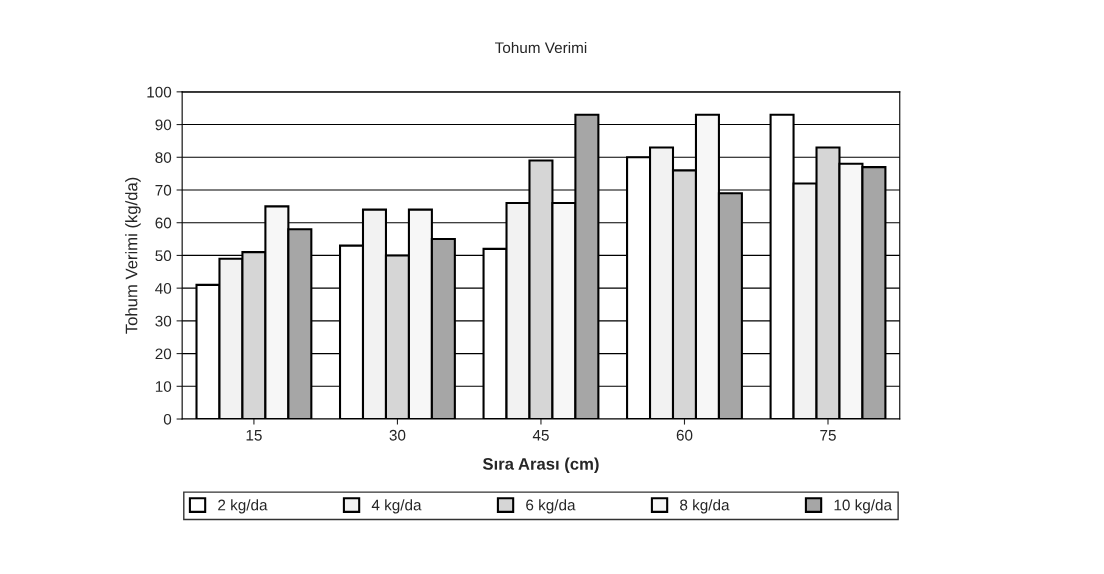  I want to click on y-tick-label: 90, so click(163, 125).